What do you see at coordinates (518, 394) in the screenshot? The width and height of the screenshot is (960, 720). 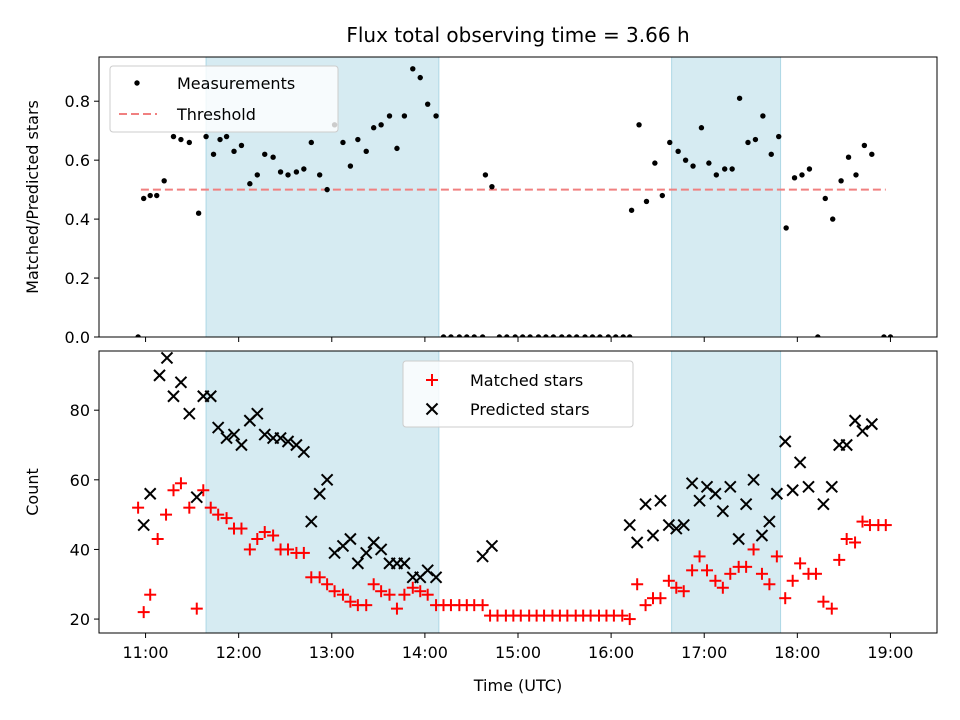 I see `legend: Matched stars Predicted stars` at bounding box center [518, 394].